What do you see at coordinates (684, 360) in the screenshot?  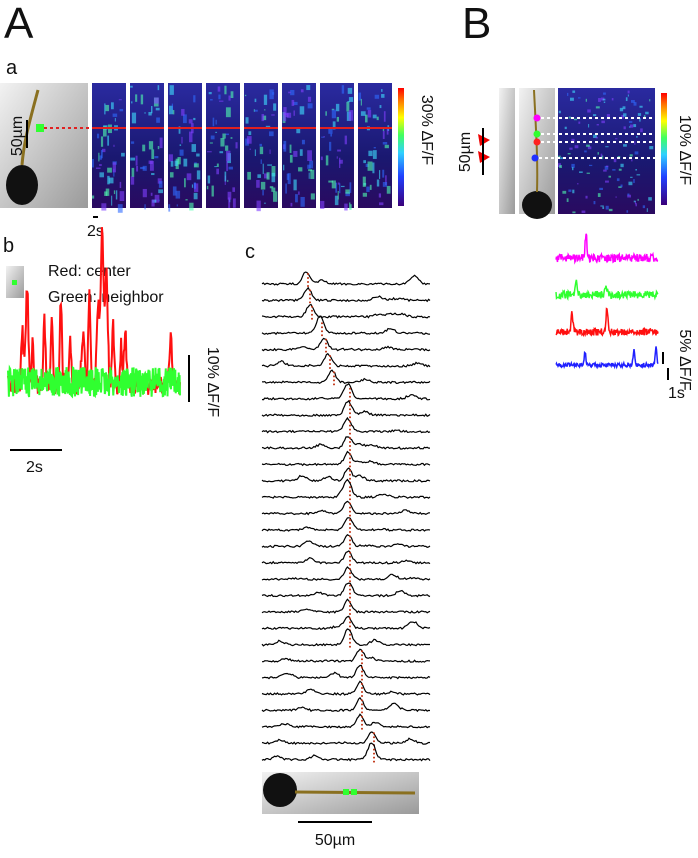 I see `amplitude-label: 5% ΔF/F` at bounding box center [684, 360].